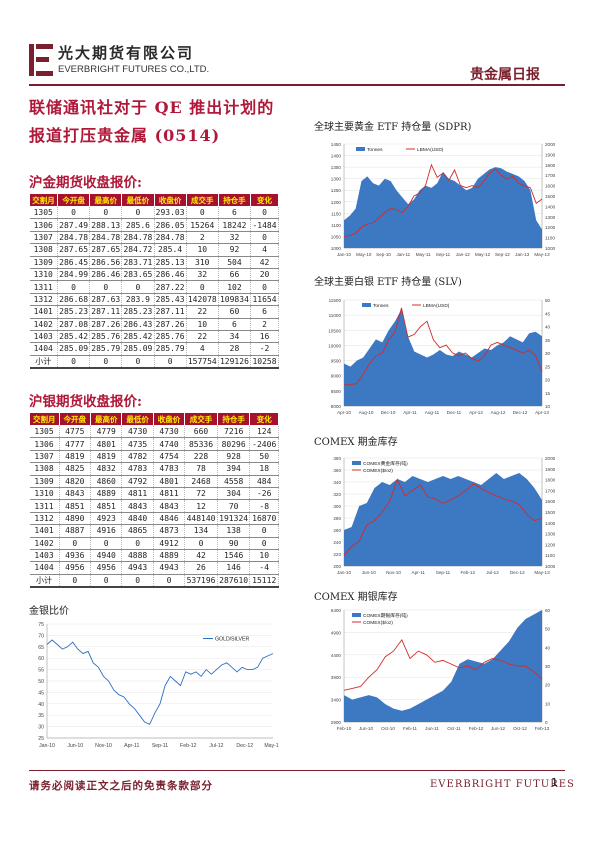 The height and width of the screenshot is (842, 595). I want to click on table-cell: 285.4, so click(170, 250).